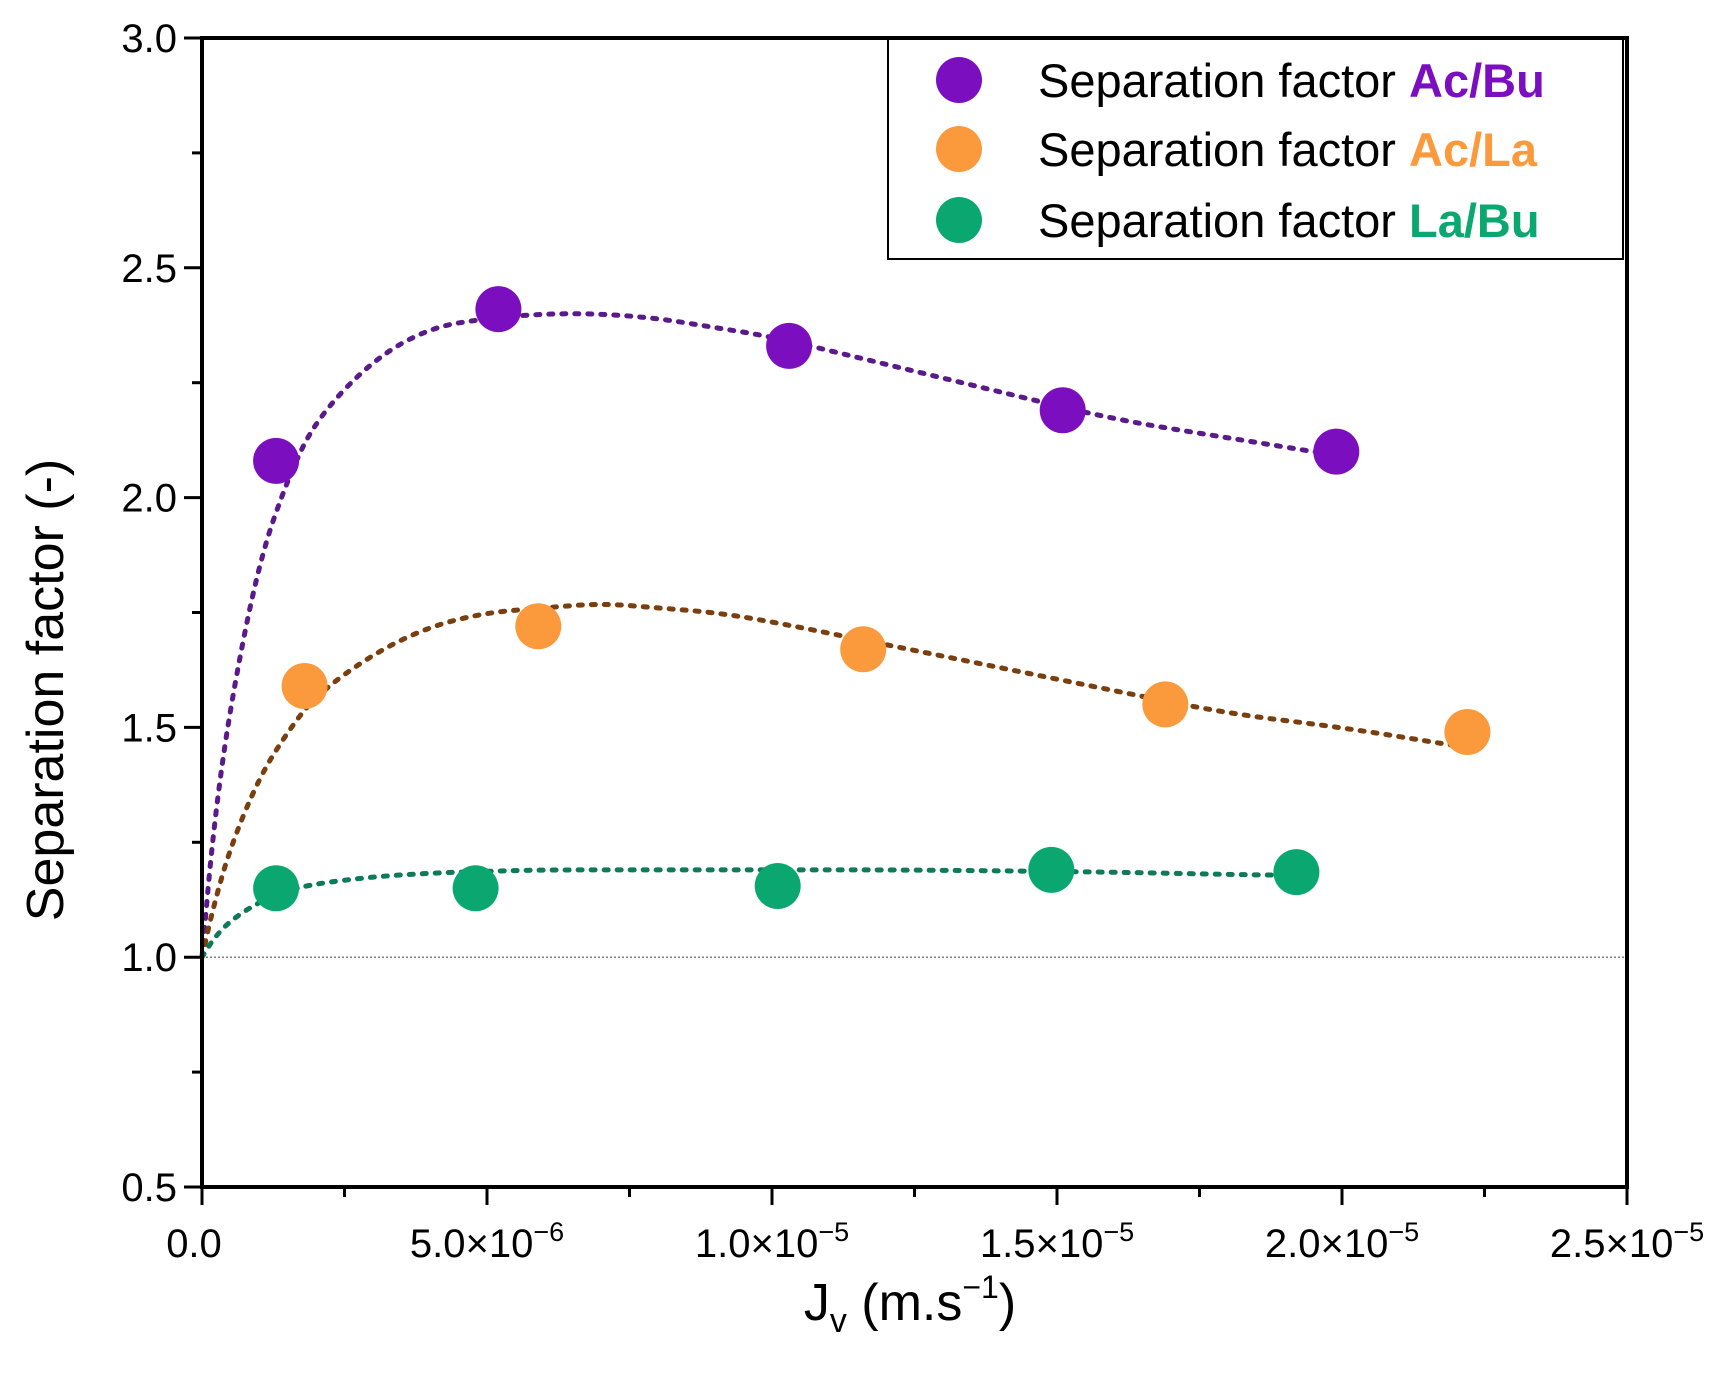  Describe the element at coordinates (1288, 149) in the screenshot. I see `legend-label: Separation factor Ac/La` at that location.